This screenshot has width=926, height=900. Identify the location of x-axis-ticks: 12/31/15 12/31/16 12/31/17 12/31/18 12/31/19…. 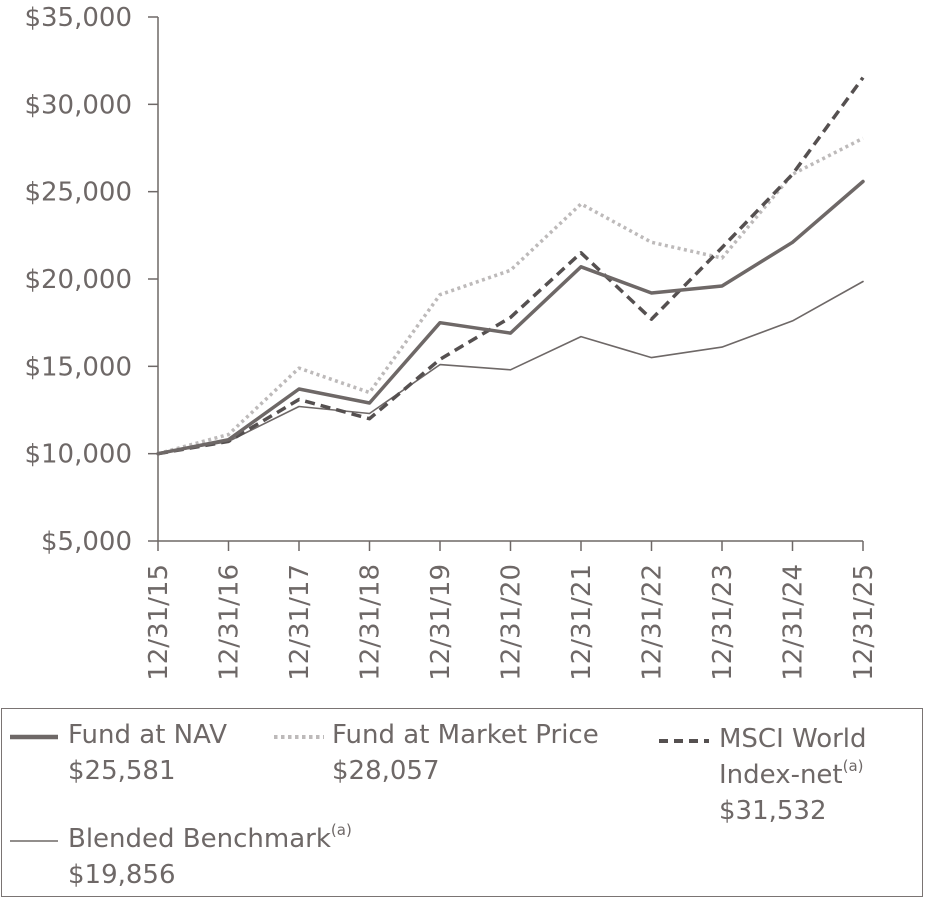
(511, 611).